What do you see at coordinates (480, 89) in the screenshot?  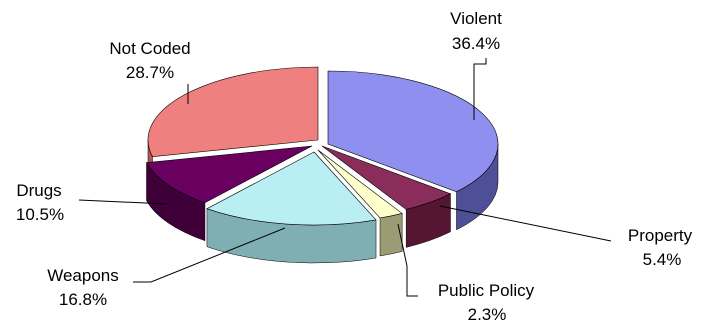 I see `leader-line-violent` at bounding box center [480, 89].